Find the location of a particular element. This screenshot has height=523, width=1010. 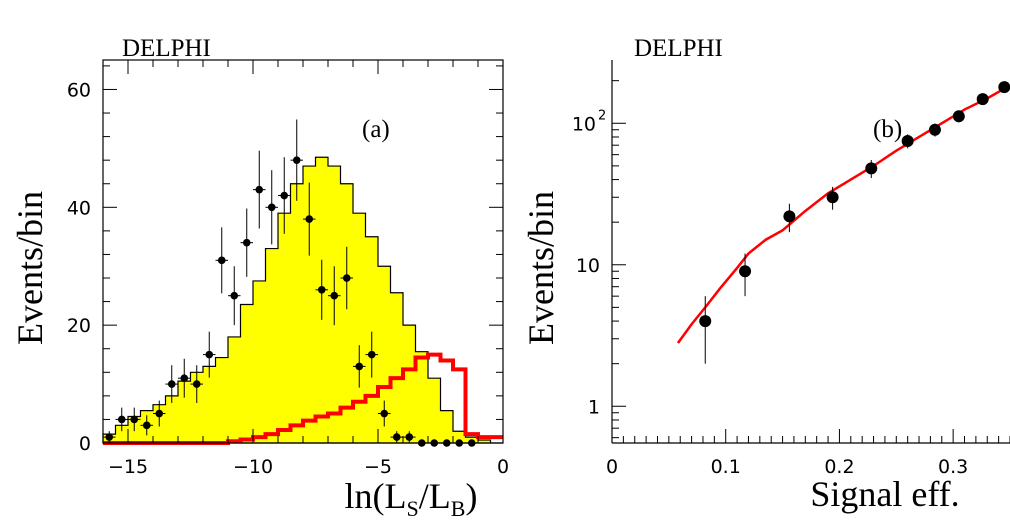

x-tick-label: 0.3 is located at coordinates (953, 467).